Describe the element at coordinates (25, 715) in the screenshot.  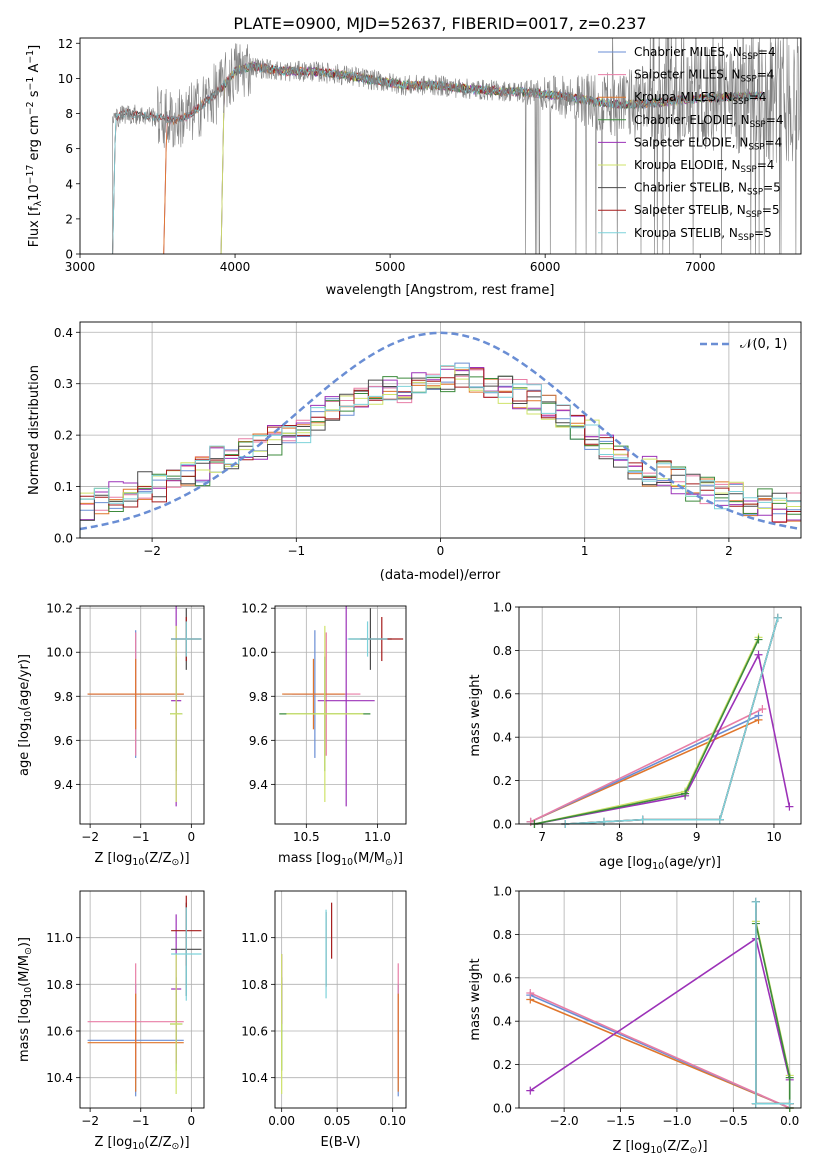
I see `age-metallicity-panel-ylabel: age [log10(age/yr)]` at that location.